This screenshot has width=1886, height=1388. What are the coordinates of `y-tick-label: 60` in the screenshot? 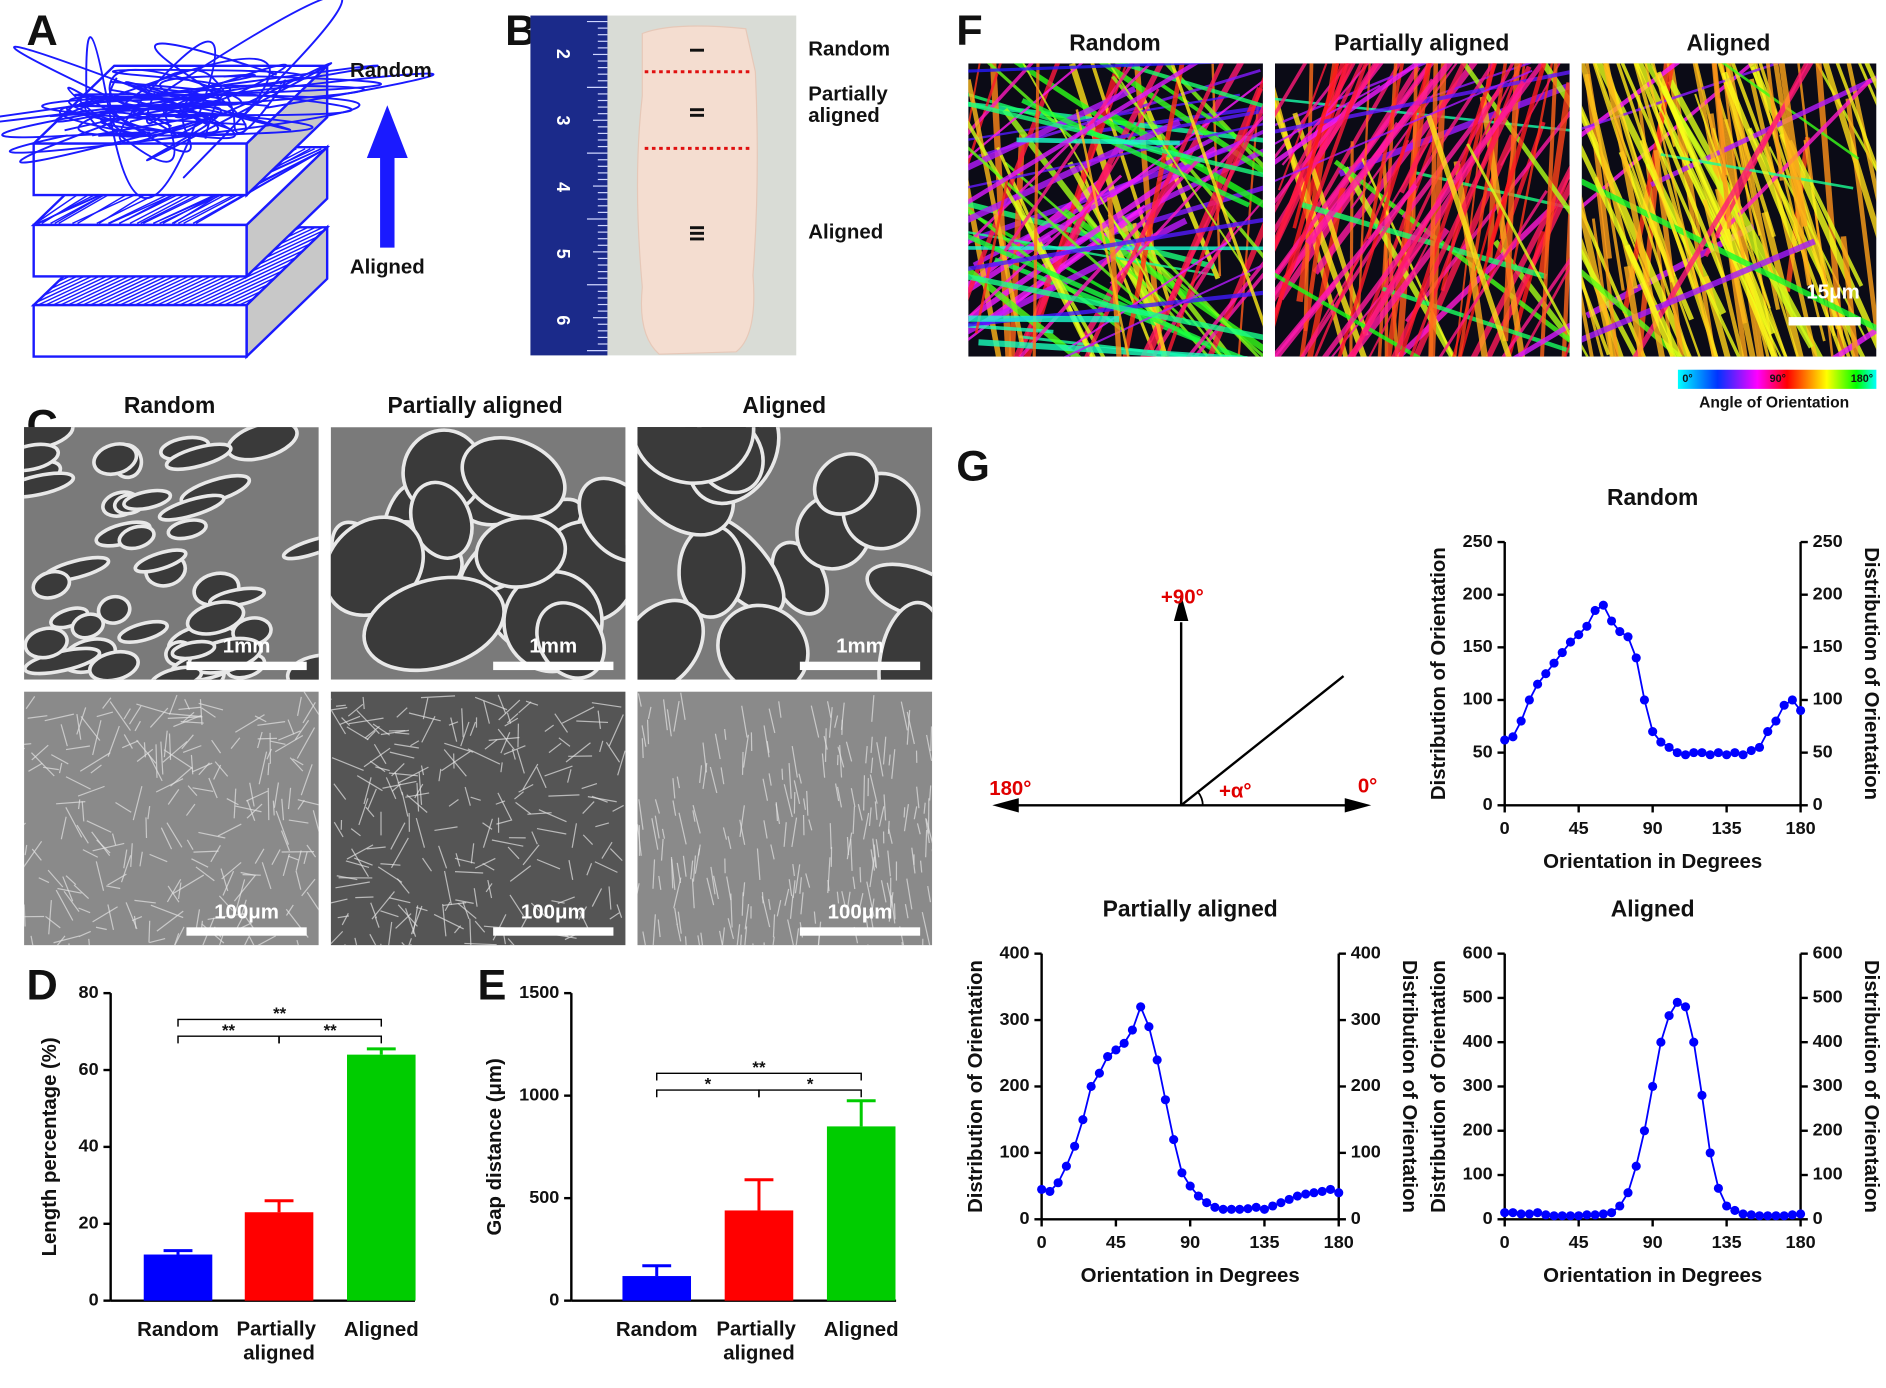 It's located at (89, 1069).